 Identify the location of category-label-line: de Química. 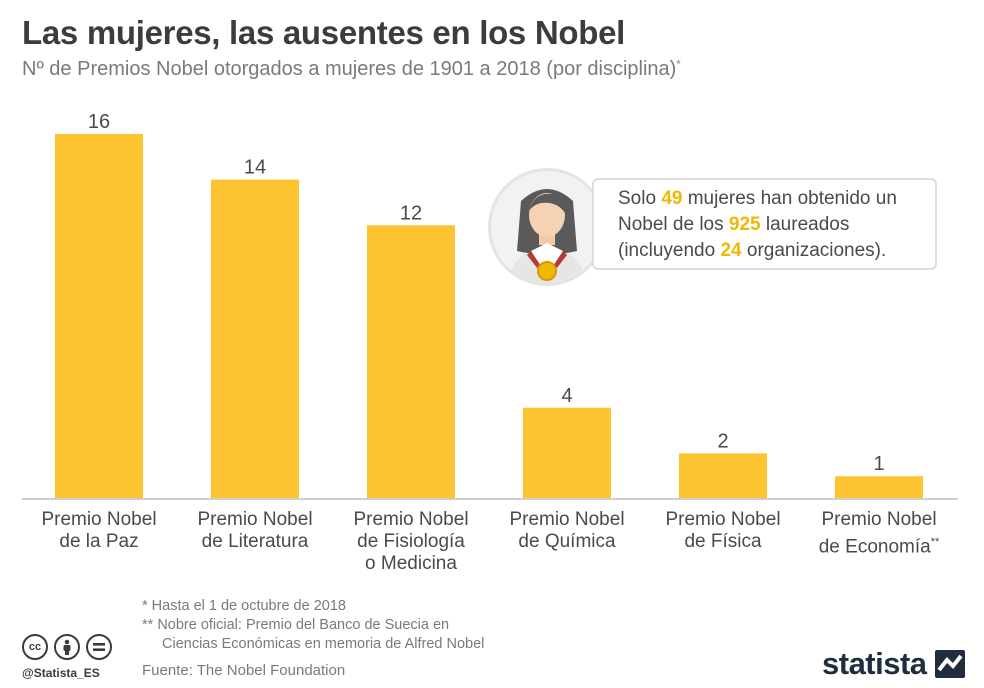
(567, 541).